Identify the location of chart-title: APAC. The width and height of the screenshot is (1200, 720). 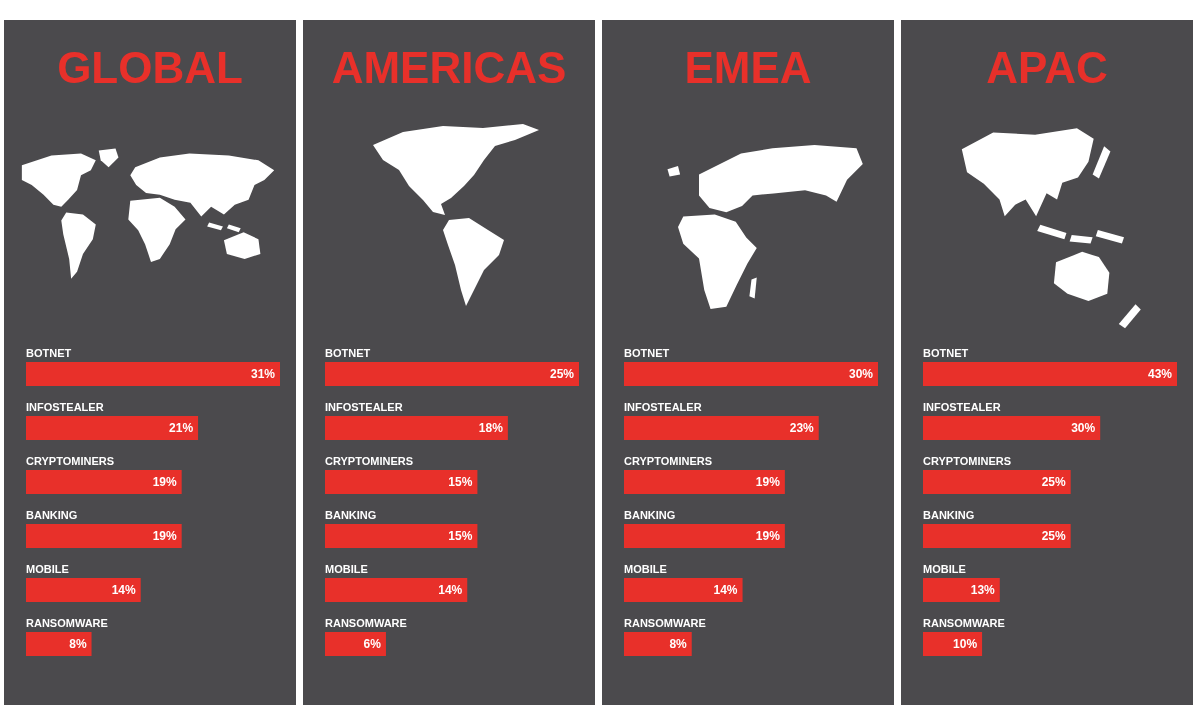
(1047, 67).